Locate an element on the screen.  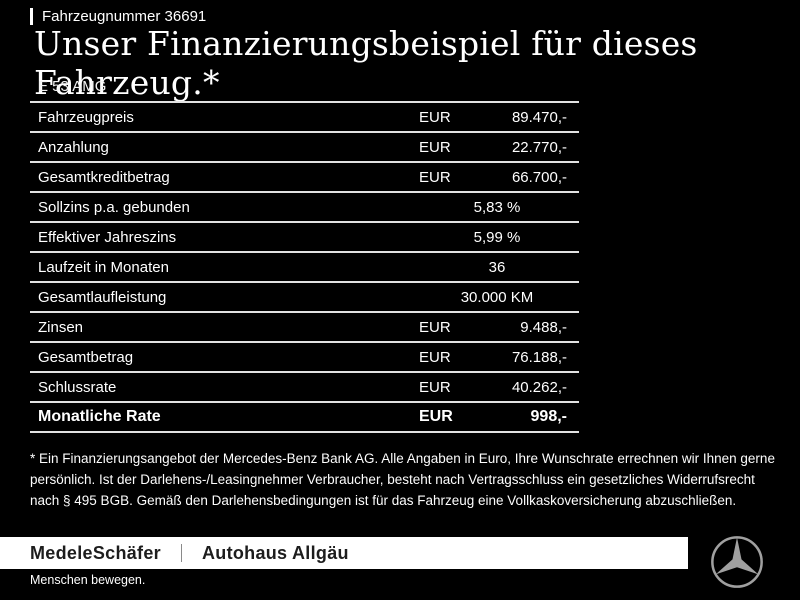
dealer-logo-secondary: Autohaus Allgäu is located at coordinates (275, 552).